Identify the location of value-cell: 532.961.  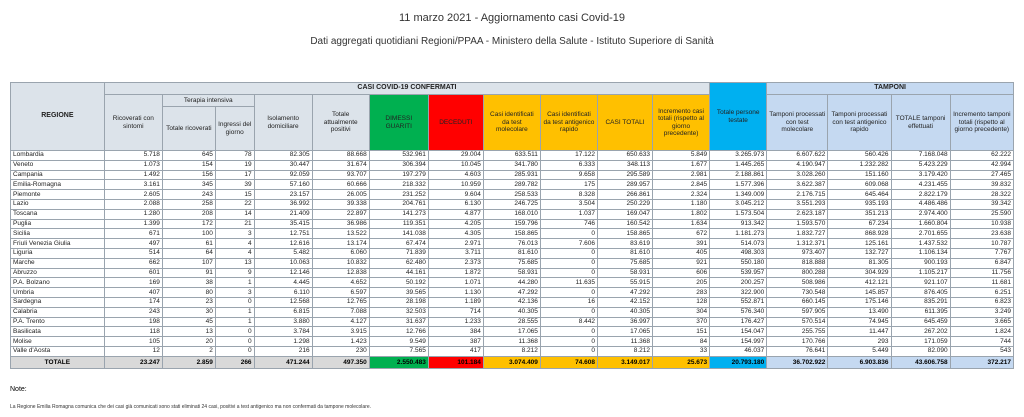
(398, 155).